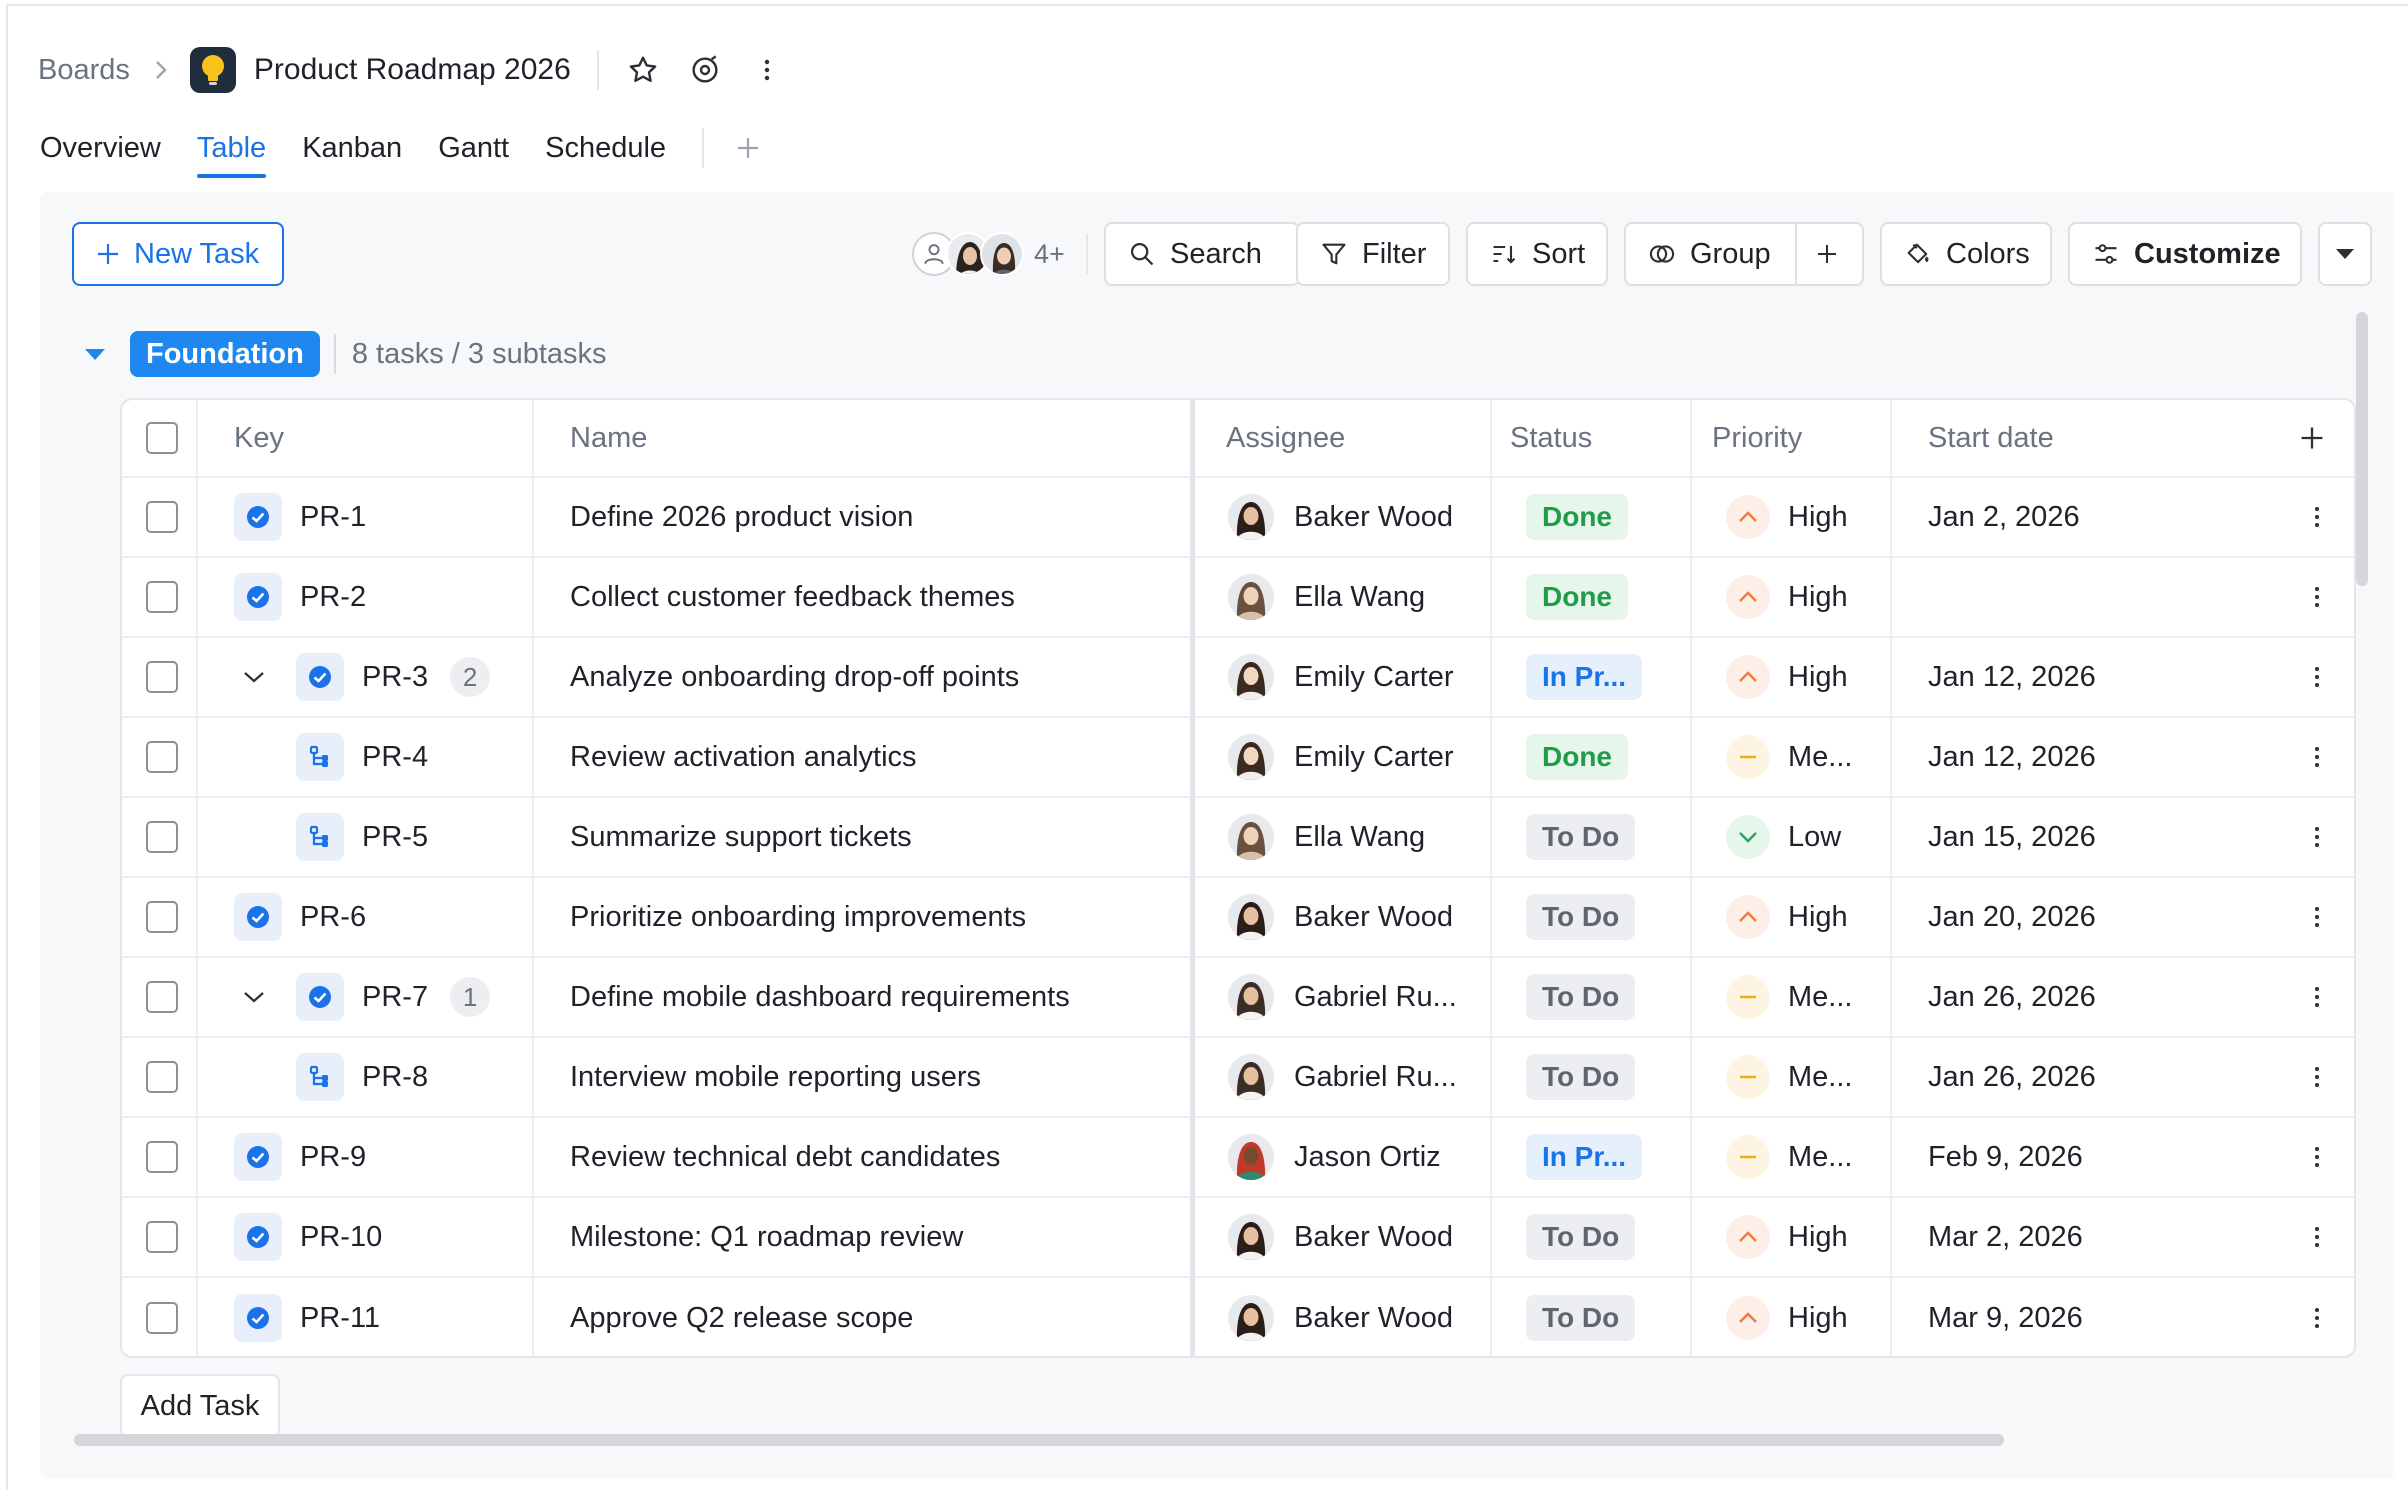 Image resolution: width=2408 pixels, height=1490 pixels. Describe the element at coordinates (333, 596) in the screenshot. I see `task-key: PR-2` at that location.